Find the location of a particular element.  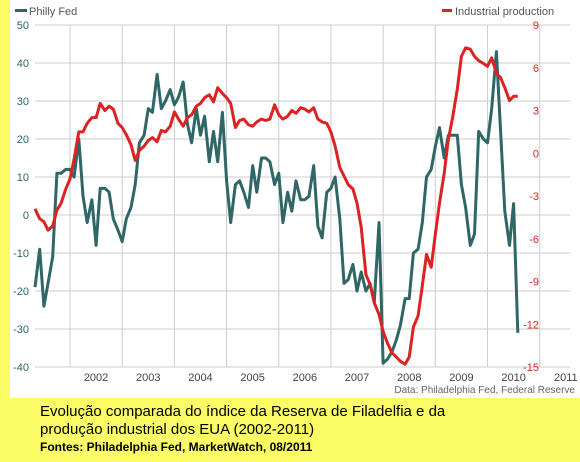

left-tick-label: 40 is located at coordinates (23, 64).